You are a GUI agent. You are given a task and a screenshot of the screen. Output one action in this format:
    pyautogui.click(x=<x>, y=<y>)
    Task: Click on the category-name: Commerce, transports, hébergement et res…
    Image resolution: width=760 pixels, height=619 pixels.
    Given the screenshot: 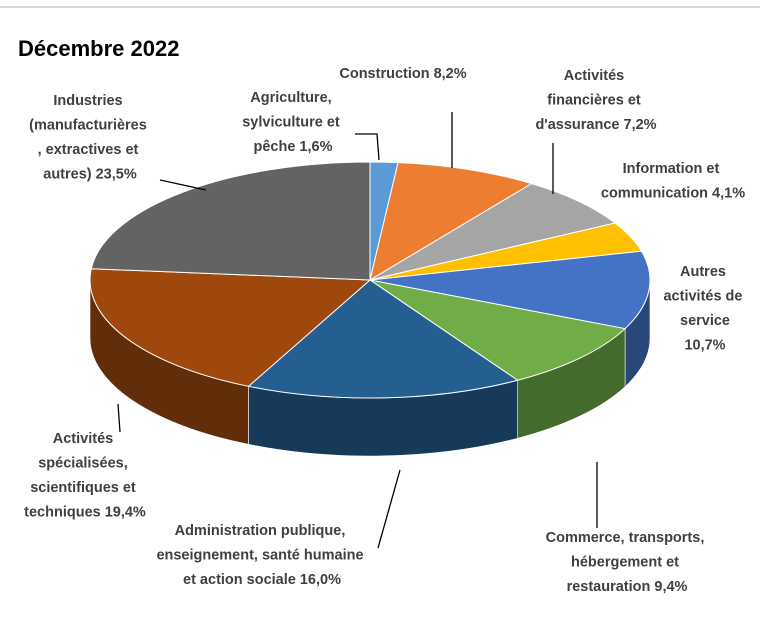 What is the action you would take?
    pyautogui.click(x=627, y=562)
    